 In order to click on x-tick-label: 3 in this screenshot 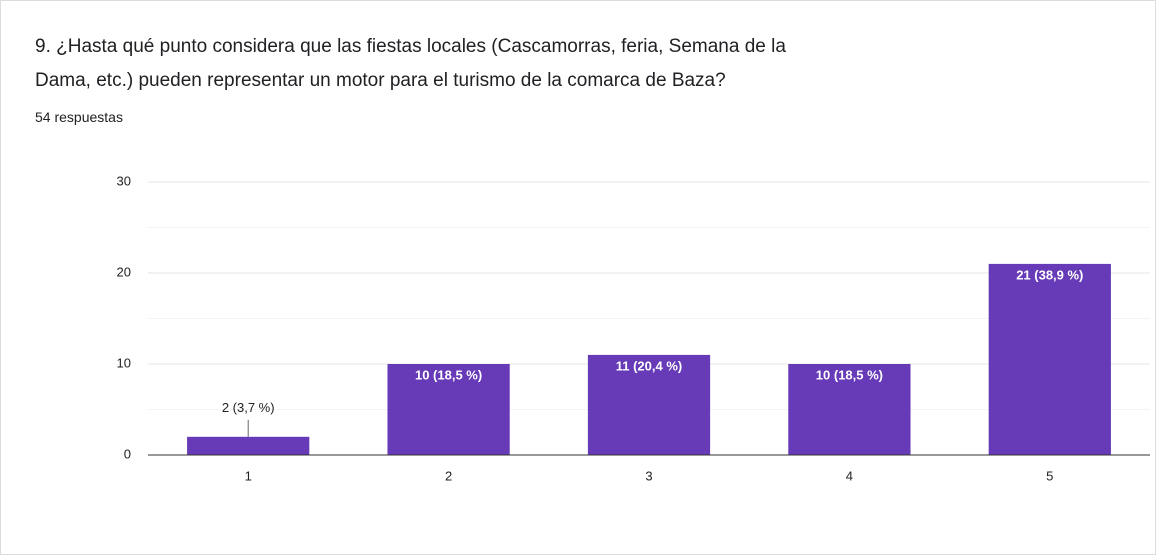, I will do `click(648, 475)`.